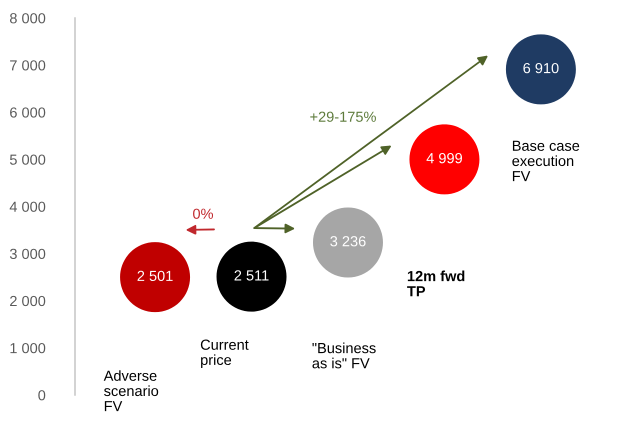  Describe the element at coordinates (28, 112) in the screenshot. I see `y-tick-label: 6 000` at that location.